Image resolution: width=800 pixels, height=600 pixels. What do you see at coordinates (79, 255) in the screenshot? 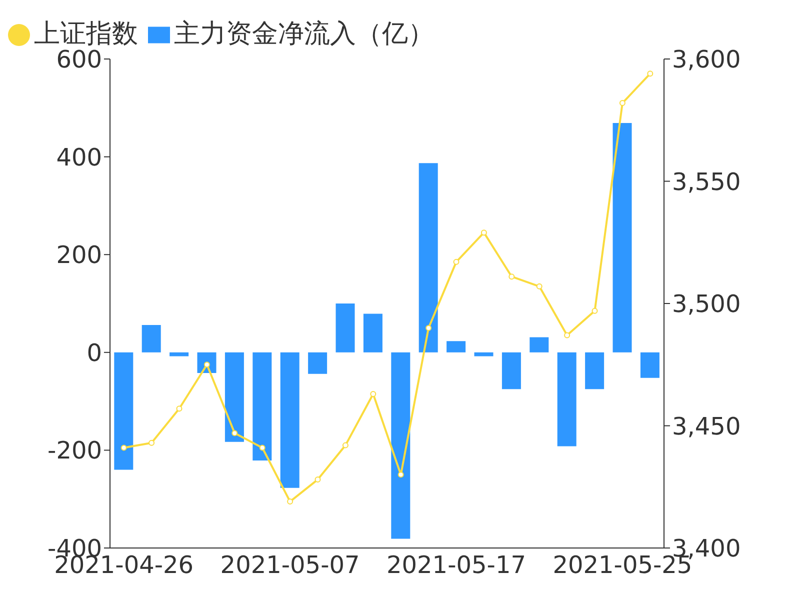
I see `y-tick-label: 200` at bounding box center [79, 255].